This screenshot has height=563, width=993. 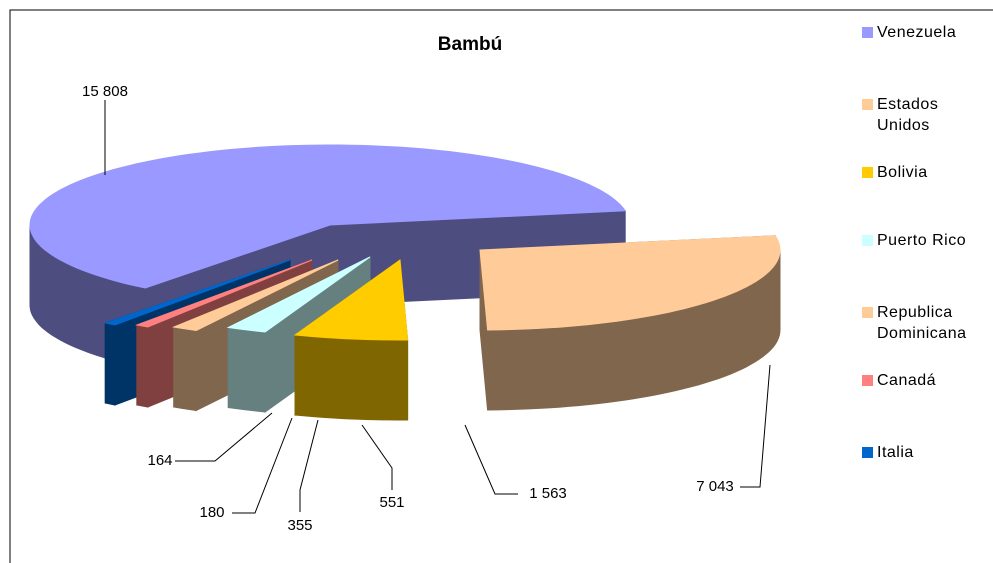 What do you see at coordinates (391, 502) in the screenshot?
I see `data-label: 551` at bounding box center [391, 502].